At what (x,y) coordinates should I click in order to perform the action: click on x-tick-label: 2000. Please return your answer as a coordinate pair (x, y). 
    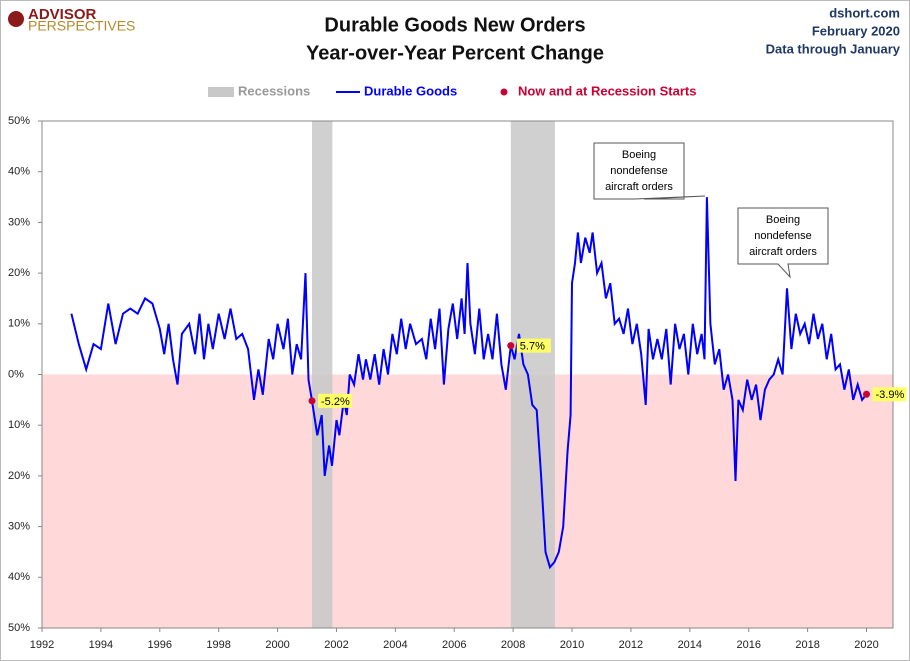
    Looking at the image, I should click on (277, 645).